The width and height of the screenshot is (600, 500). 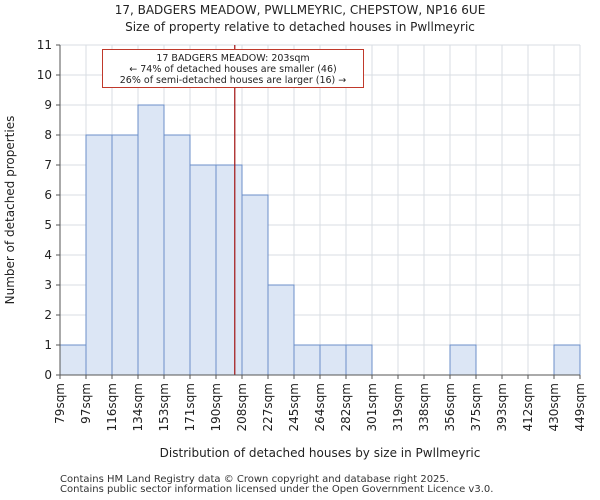 What do you see at coordinates (242, 407) in the screenshot?
I see `x-tick-label: 208sqm` at bounding box center [242, 407].